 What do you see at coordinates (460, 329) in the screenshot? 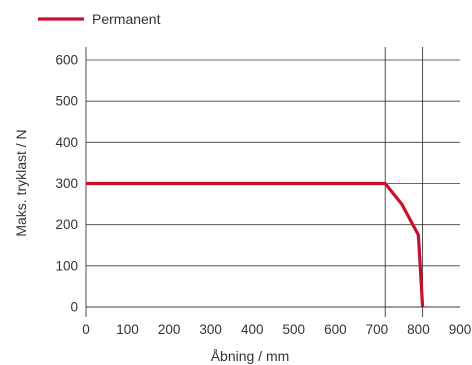
I see `x-tick-label: 900` at bounding box center [460, 329].